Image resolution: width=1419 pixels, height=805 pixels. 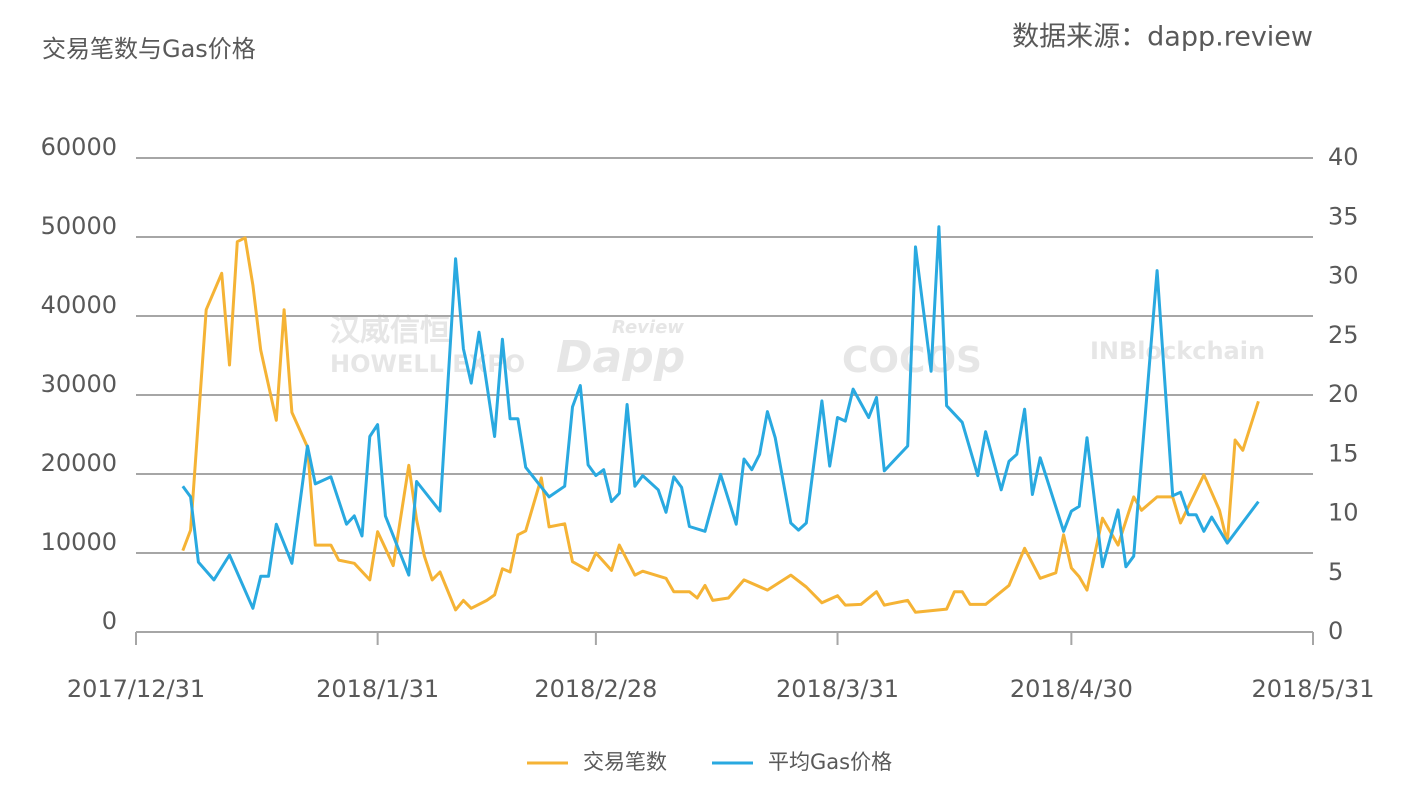 I want to click on watermark: 汉威信恒, so click(x=390, y=331).